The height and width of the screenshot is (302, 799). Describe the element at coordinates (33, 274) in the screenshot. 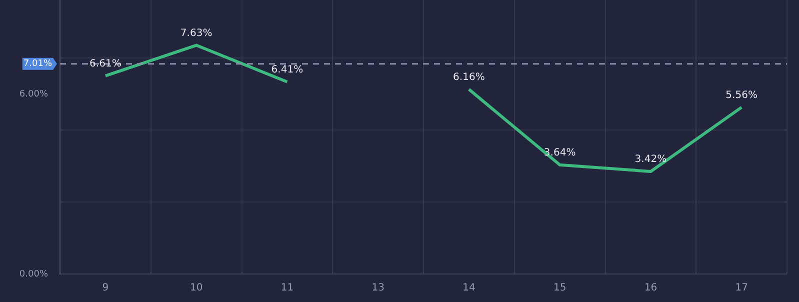

I see `y-tick-label: 0.00%` at that location.